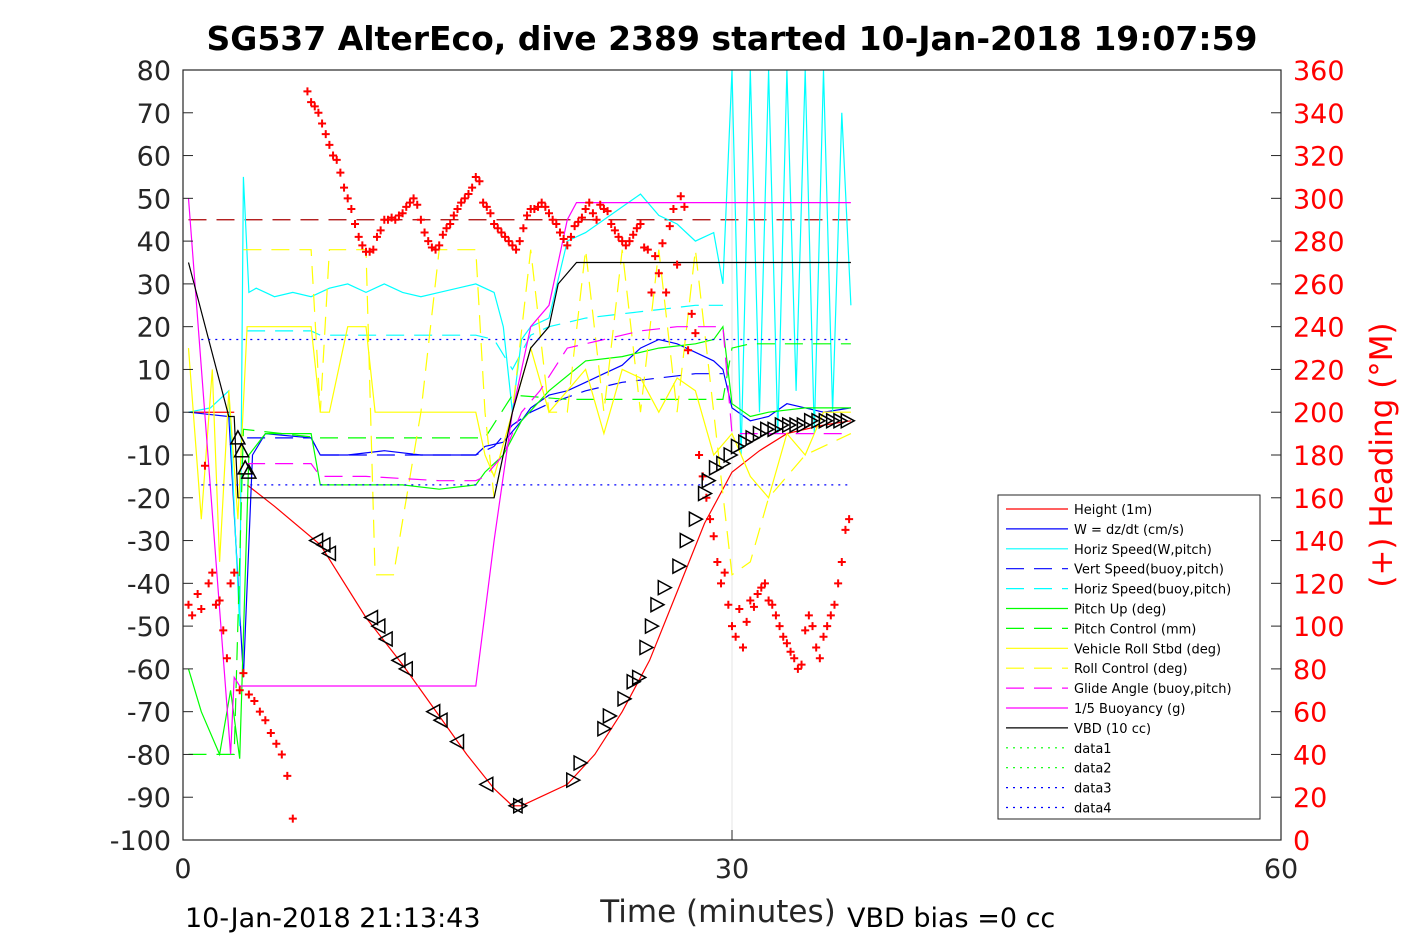 This screenshot has width=1417, height=945. I want to click on right-tick-label: 240, so click(1319, 328).